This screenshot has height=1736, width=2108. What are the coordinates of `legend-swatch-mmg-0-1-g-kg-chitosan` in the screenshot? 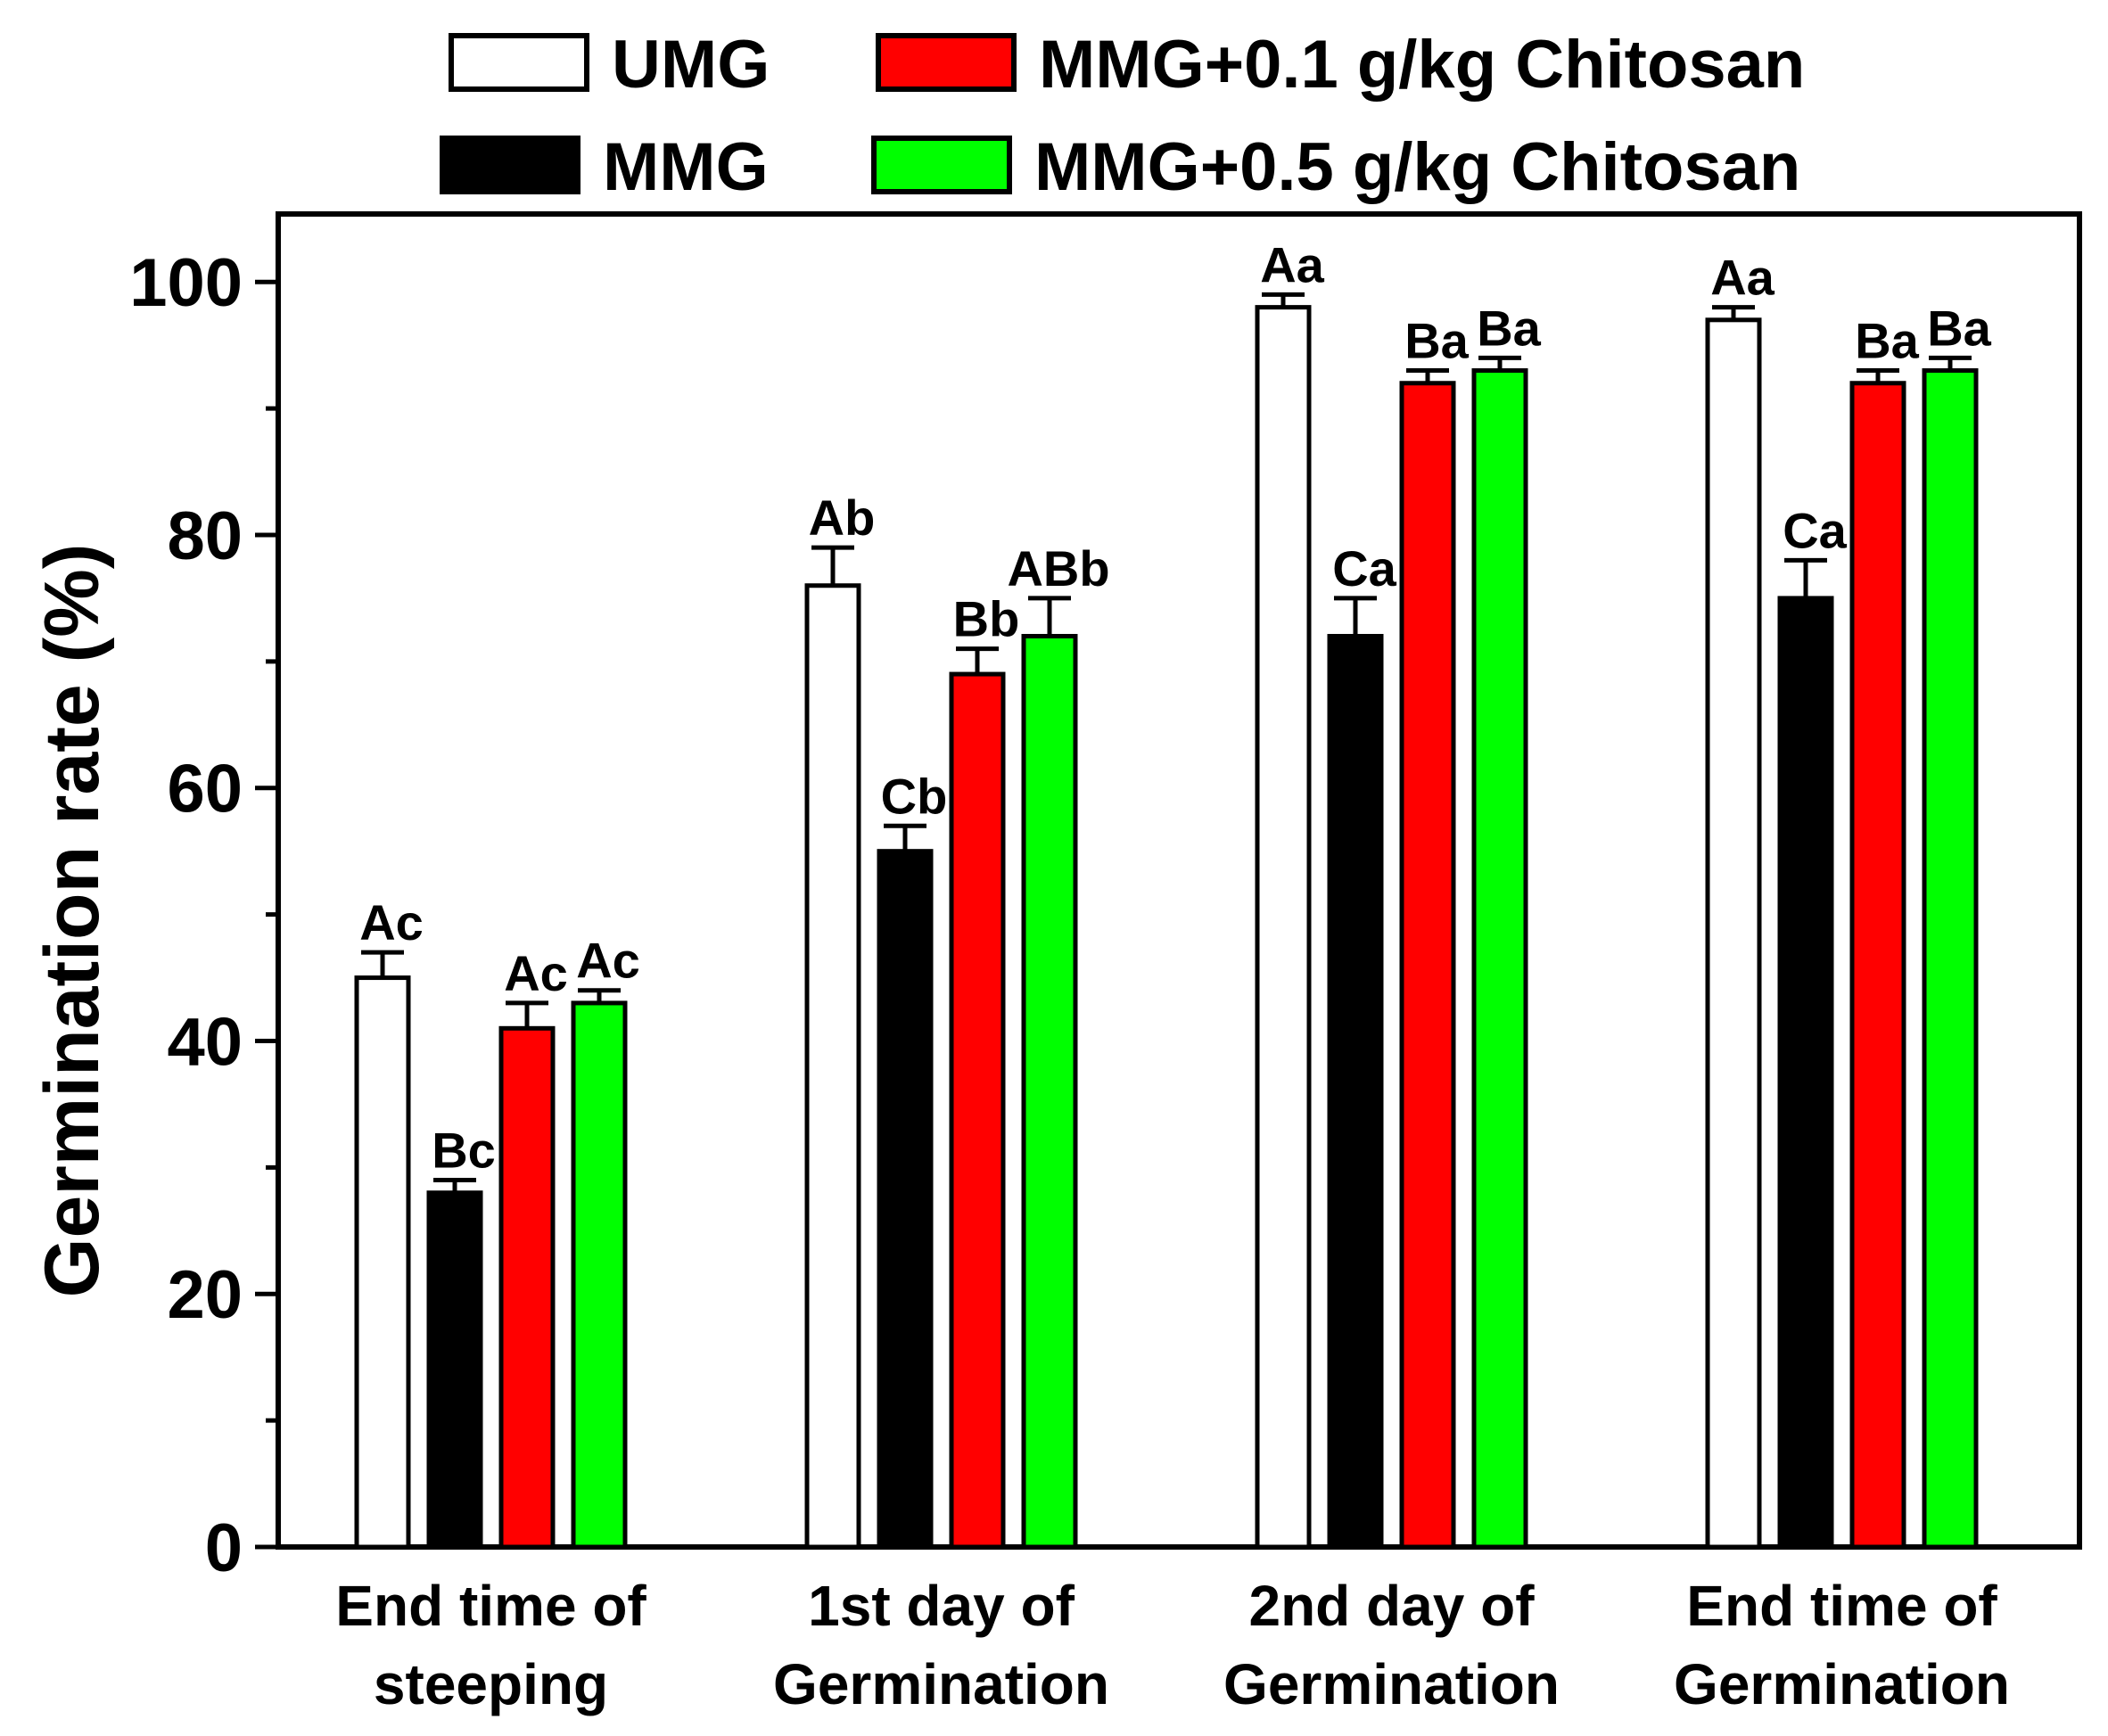 It's located at (946, 63).